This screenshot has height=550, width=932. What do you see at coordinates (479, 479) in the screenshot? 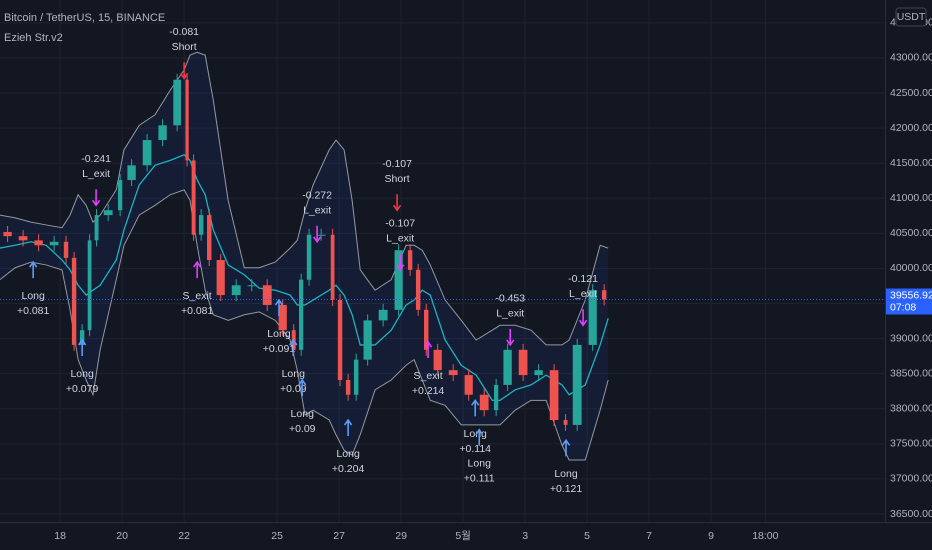
I see `signal-label: +0.111` at bounding box center [479, 479].